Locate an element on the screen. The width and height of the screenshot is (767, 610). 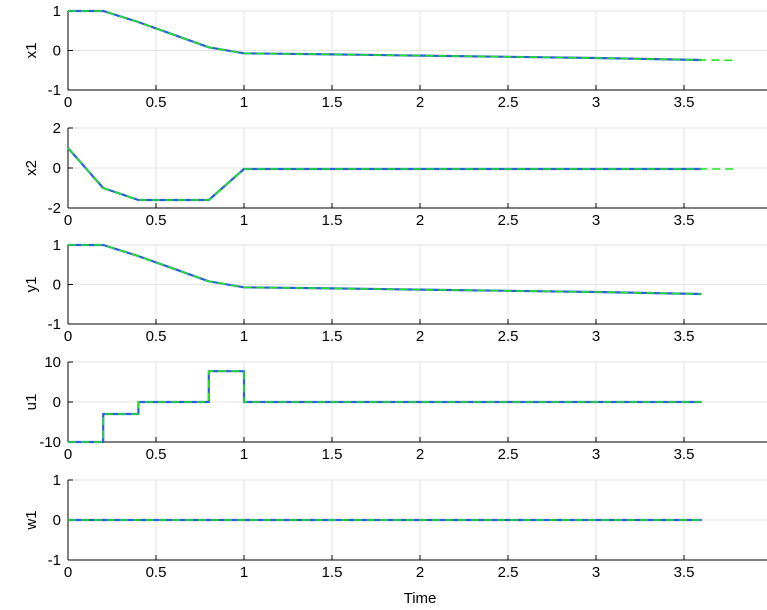
y-axis-label: w1 is located at coordinates (31, 520).